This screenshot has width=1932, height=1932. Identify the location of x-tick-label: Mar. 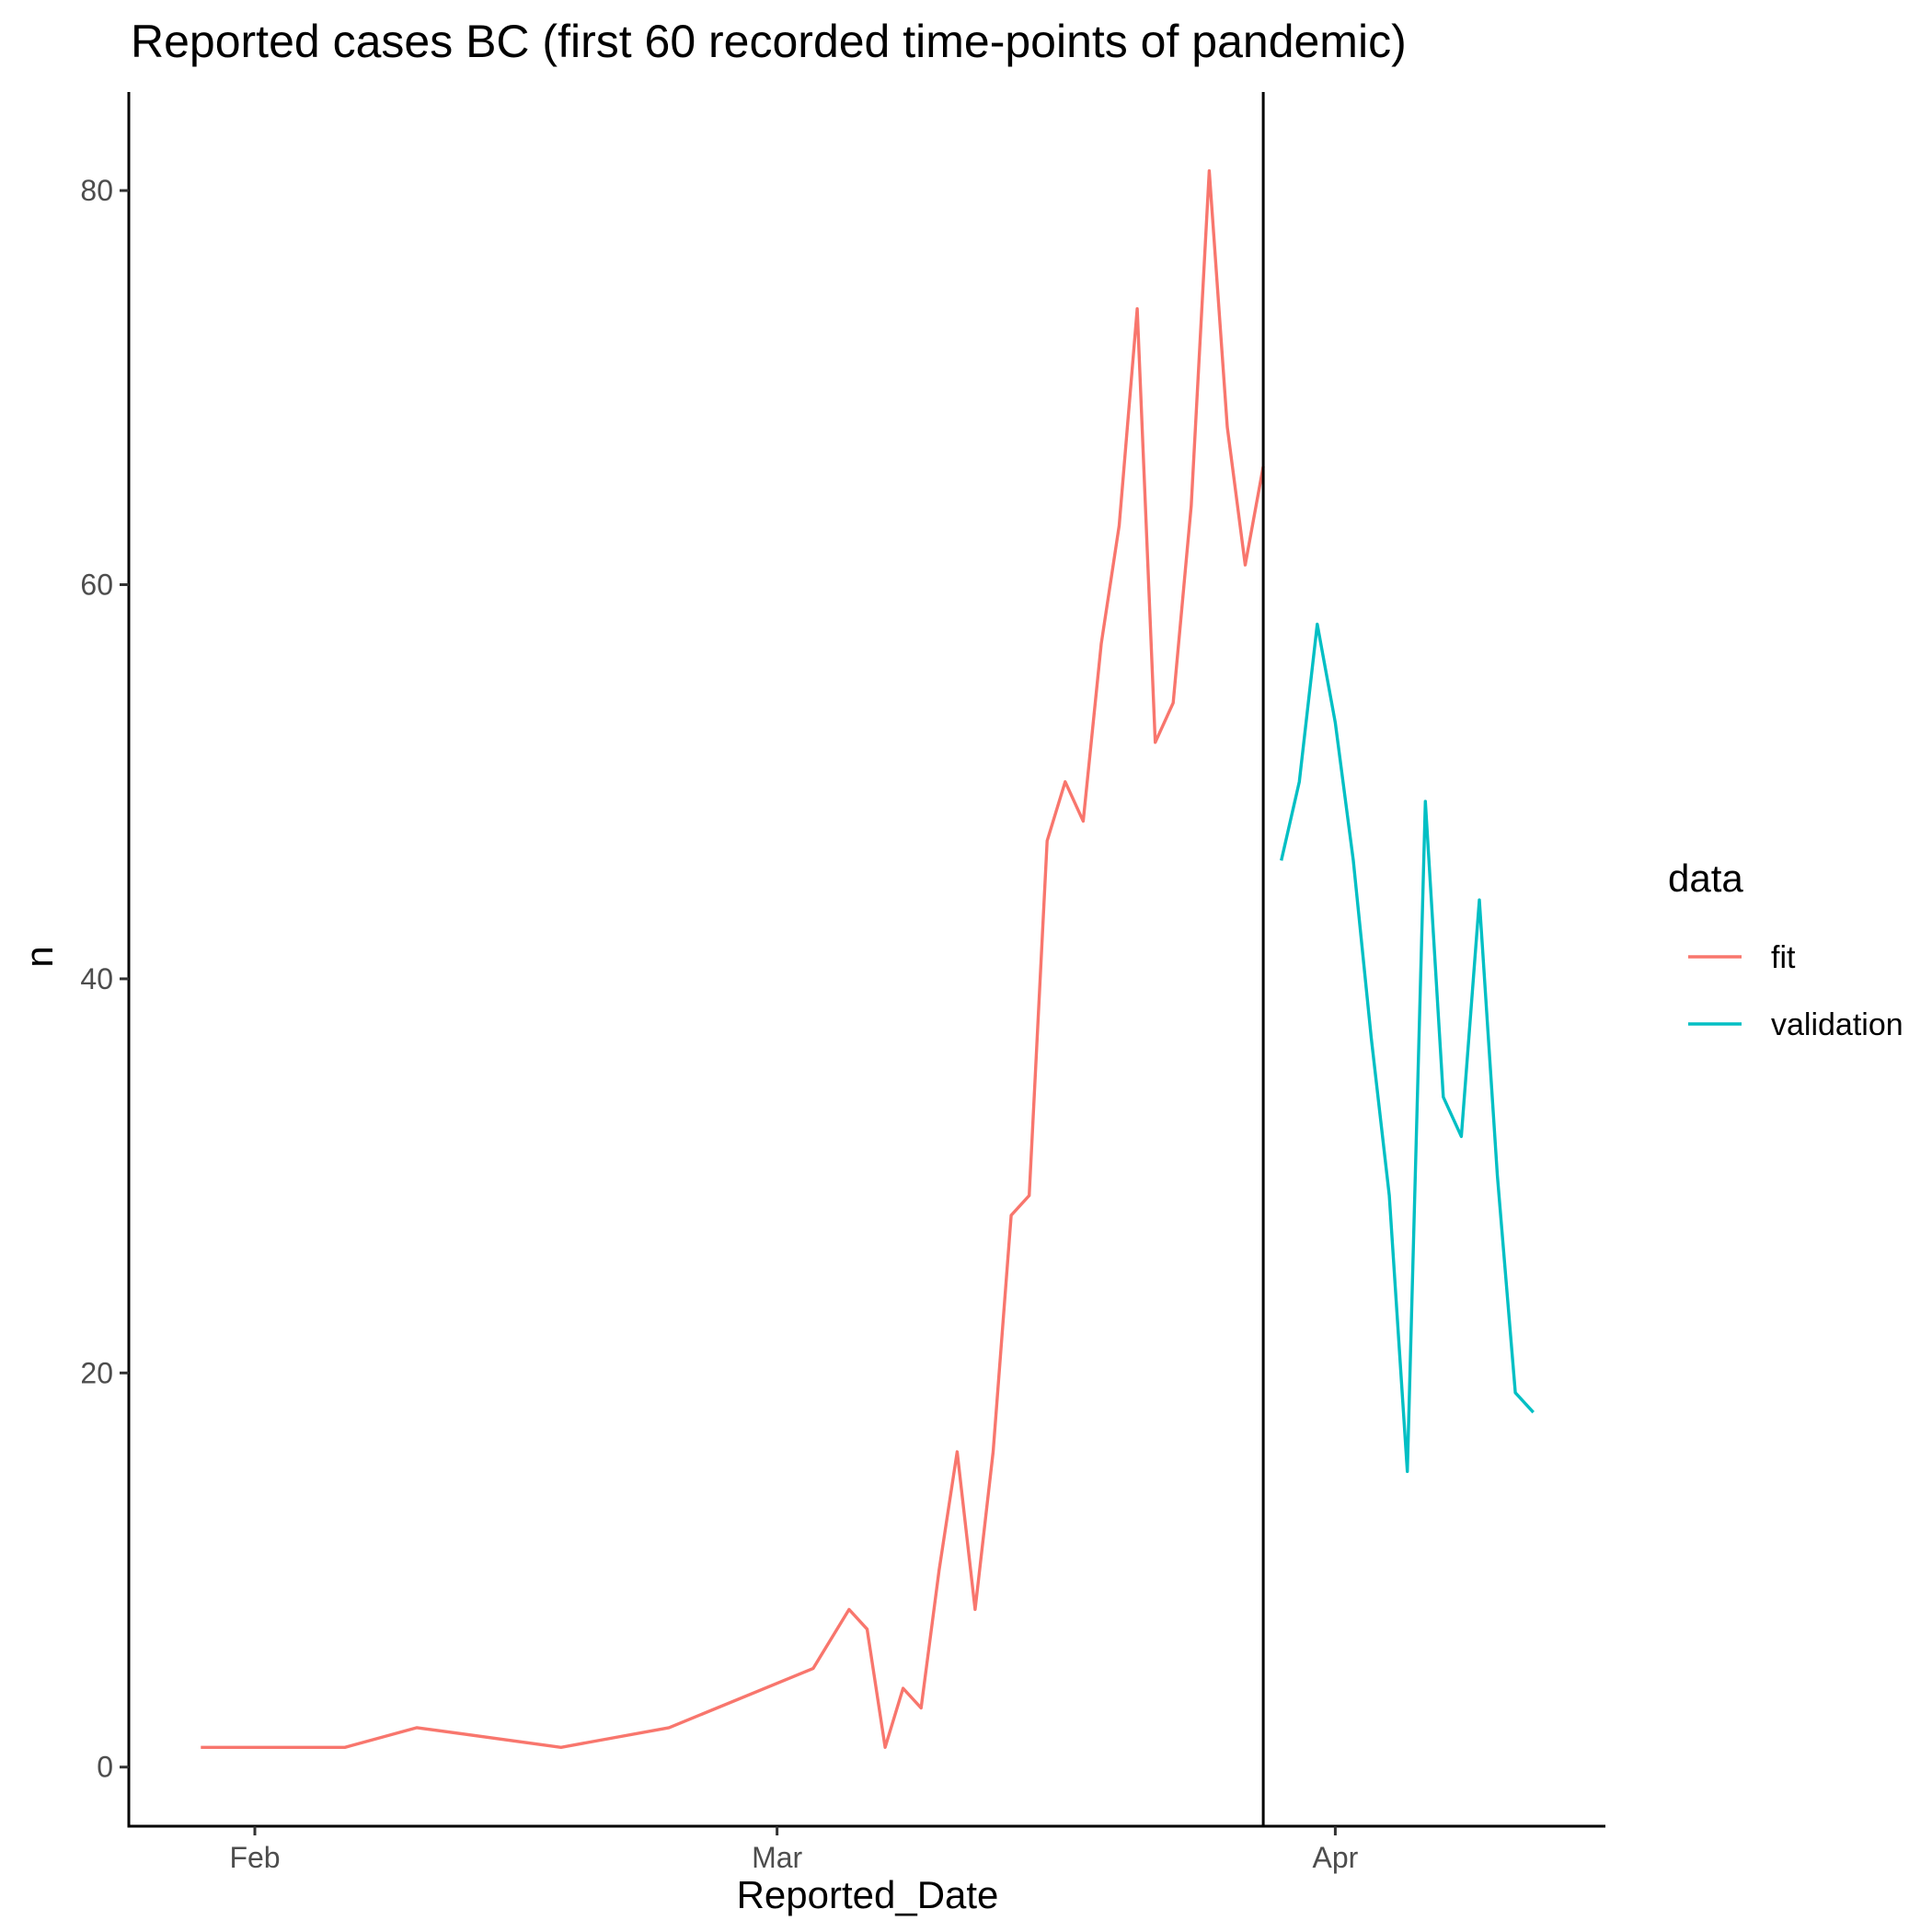
(777, 1857).